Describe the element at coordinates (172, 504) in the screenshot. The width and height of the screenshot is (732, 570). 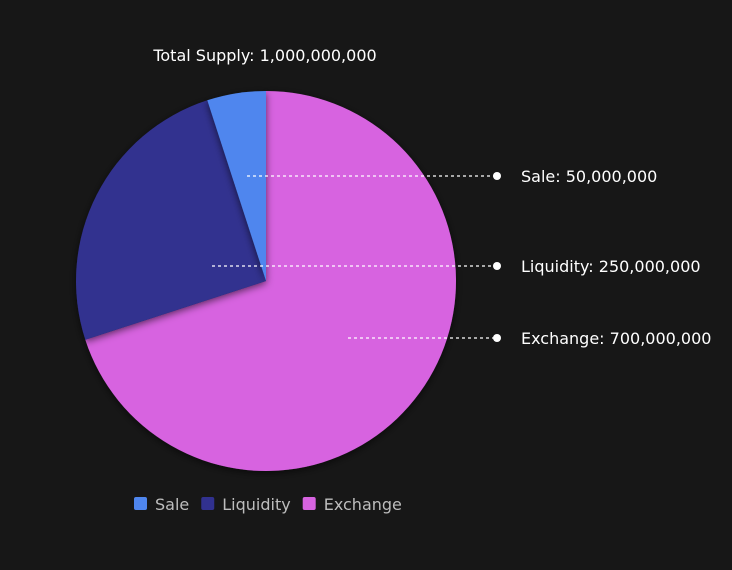
I see `legend-label-sale: Sale` at that location.